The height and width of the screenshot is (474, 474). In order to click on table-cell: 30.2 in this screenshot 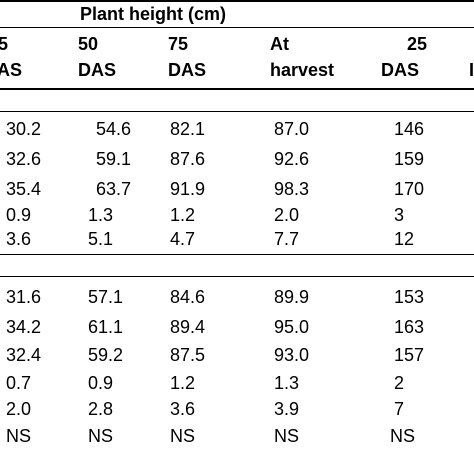, I will do `click(24, 129)`.